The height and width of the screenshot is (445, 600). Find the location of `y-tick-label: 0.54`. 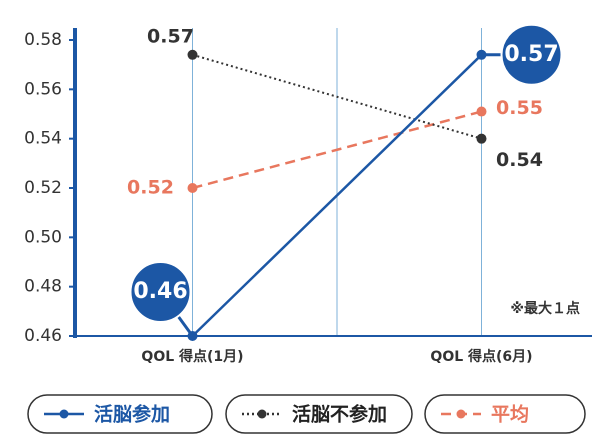

y-tick-label: 0.54 is located at coordinates (43, 139).